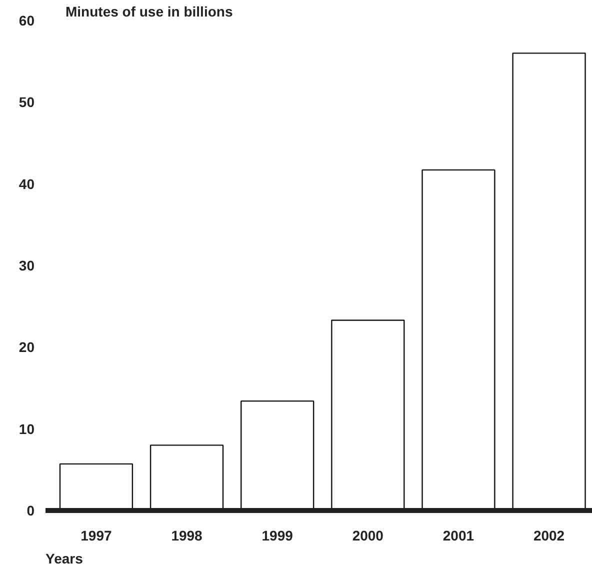  Describe the element at coordinates (65, 558) in the screenshot. I see `x-axis-title: Years` at that location.